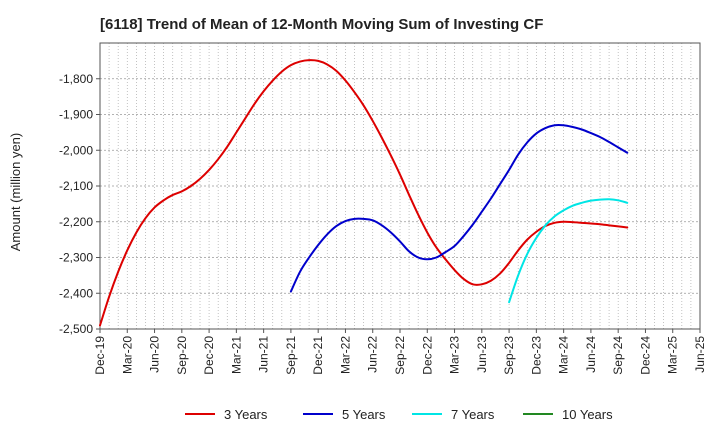  I want to click on y-tick-label: -2,000, so click(76, 150).